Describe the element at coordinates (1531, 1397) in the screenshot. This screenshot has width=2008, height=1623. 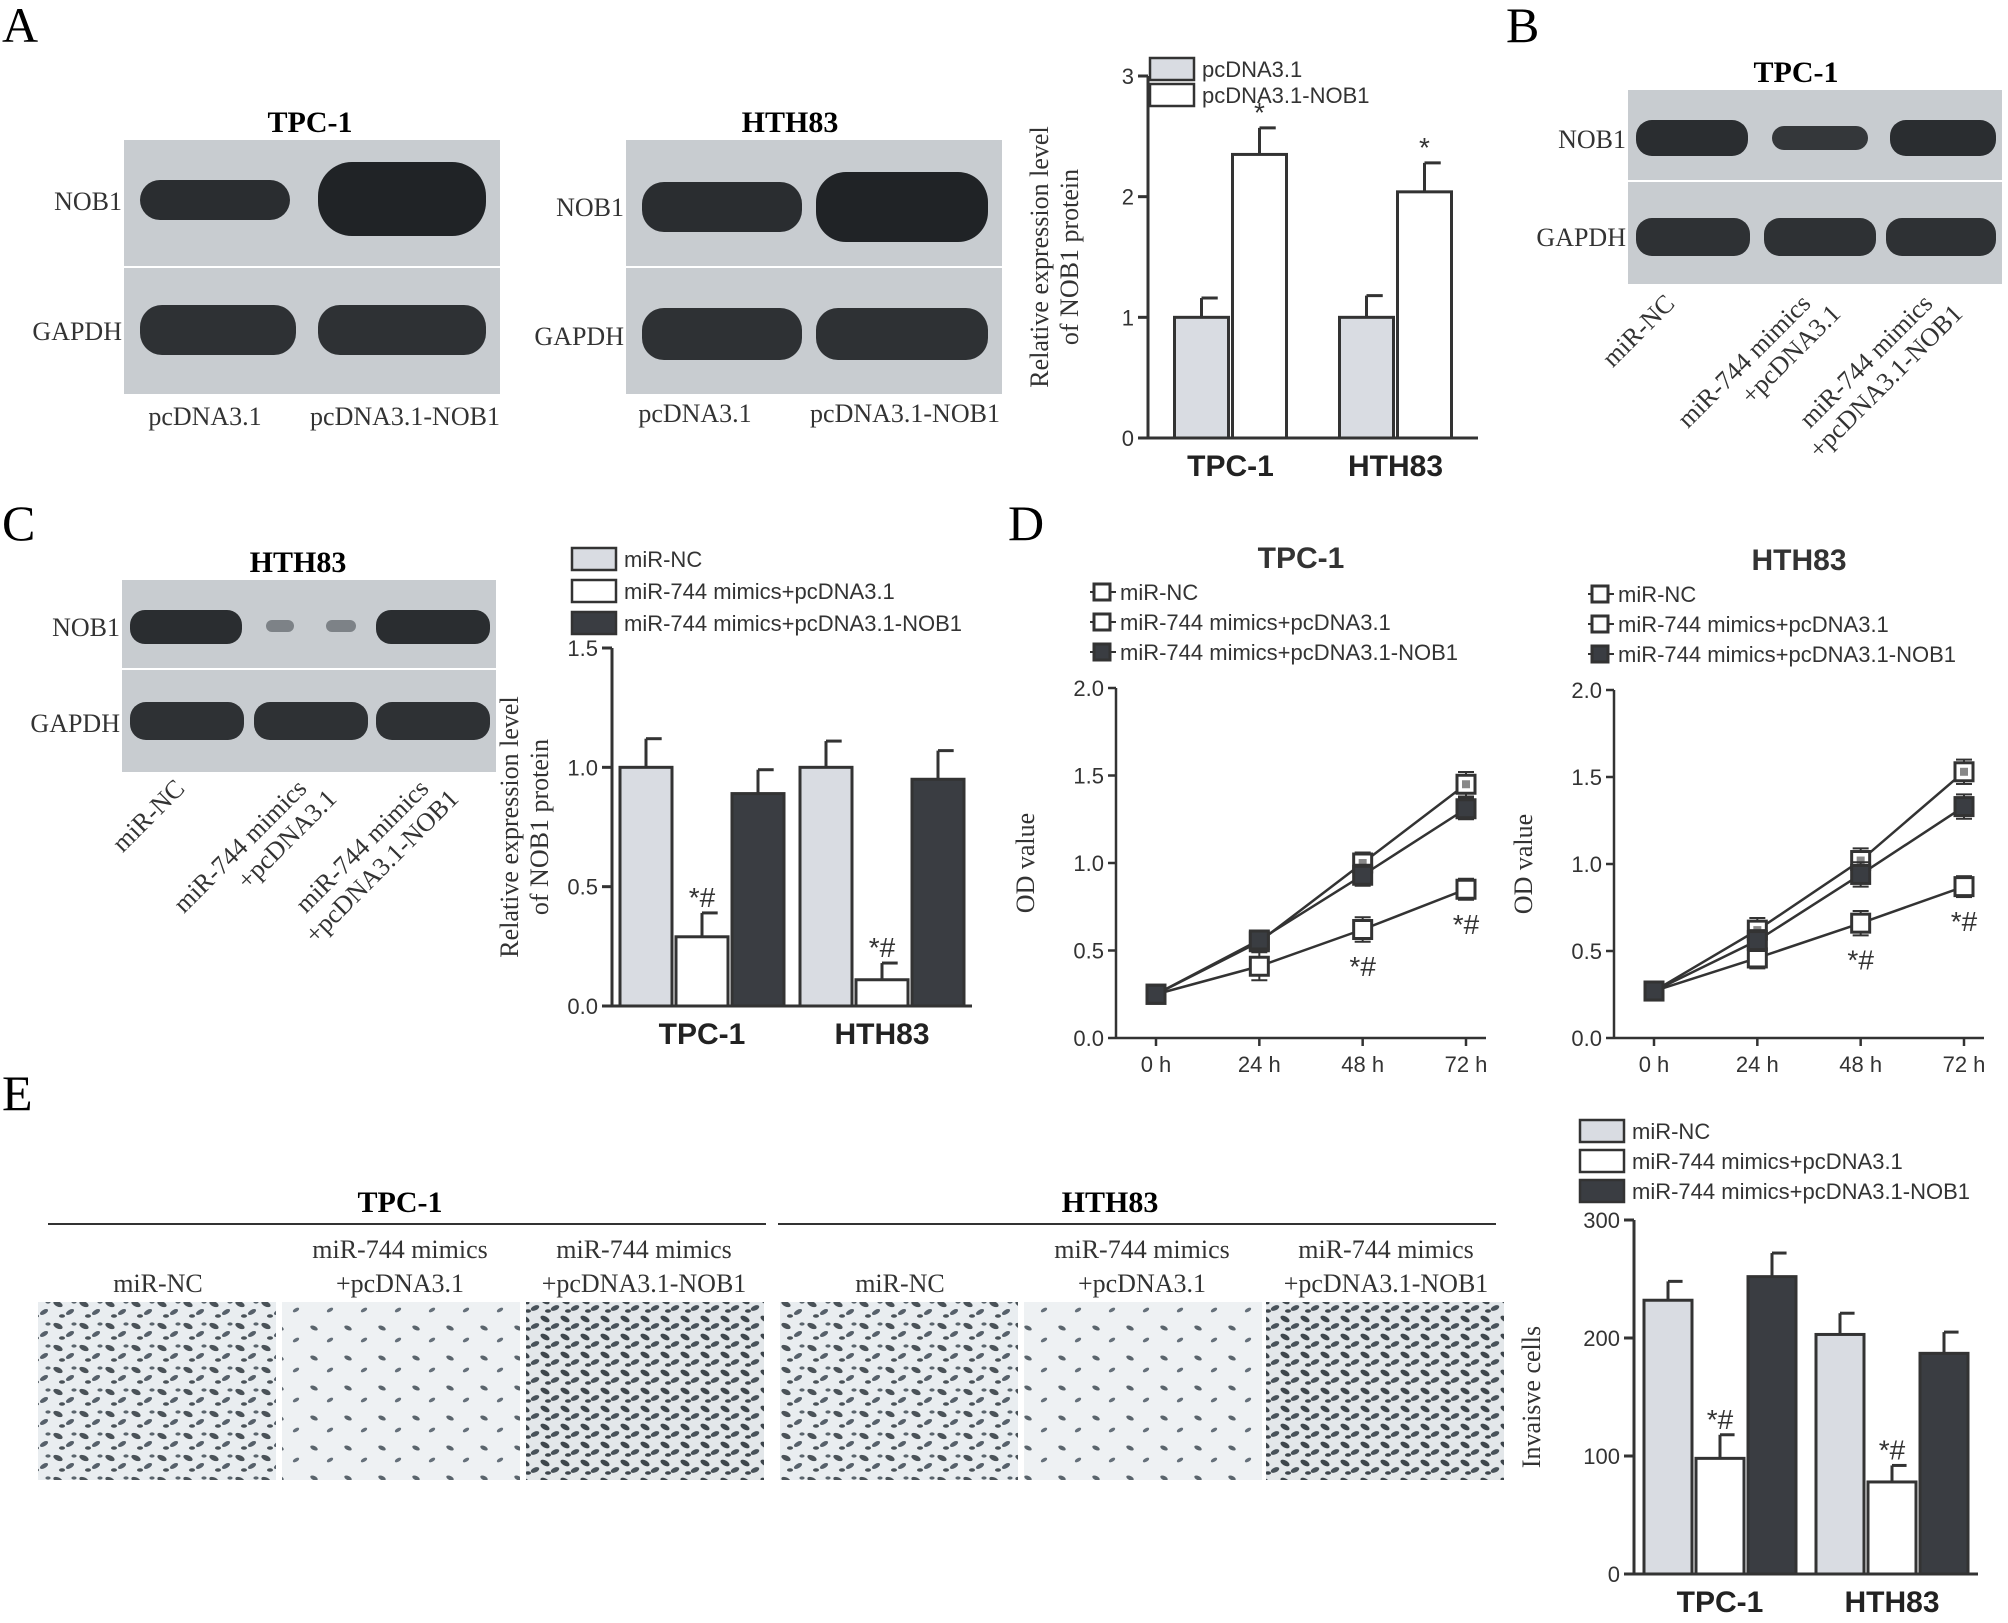
I see `y-axis-label: Invaisve cells` at that location.